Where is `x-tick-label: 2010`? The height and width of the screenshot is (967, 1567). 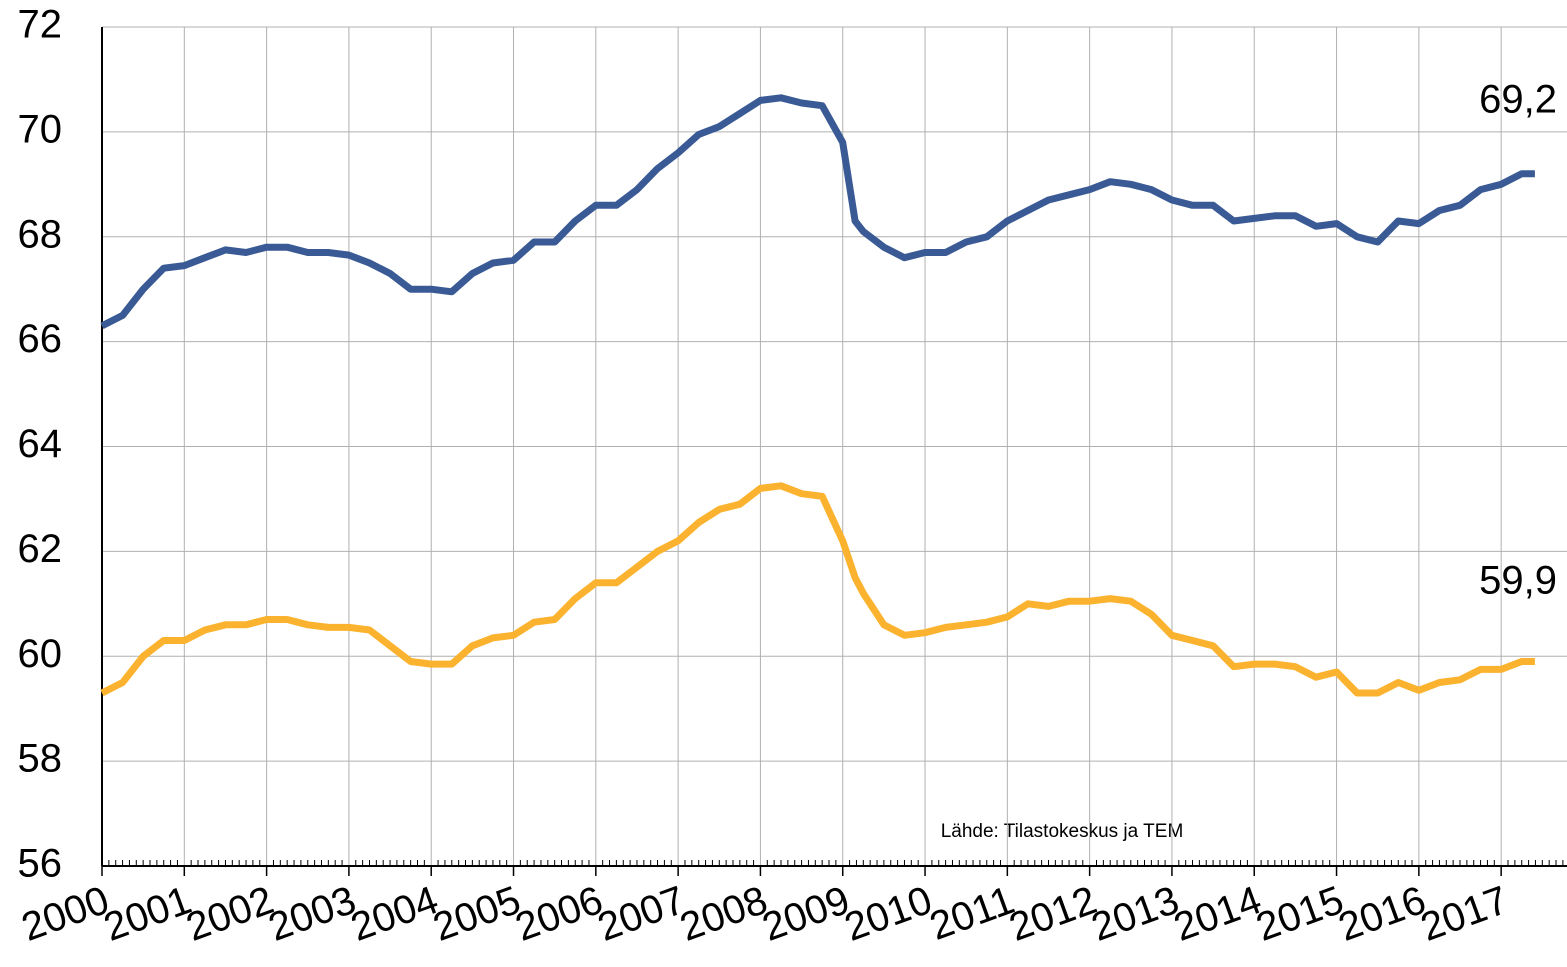 x-tick-label: 2010 is located at coordinates (888, 914).